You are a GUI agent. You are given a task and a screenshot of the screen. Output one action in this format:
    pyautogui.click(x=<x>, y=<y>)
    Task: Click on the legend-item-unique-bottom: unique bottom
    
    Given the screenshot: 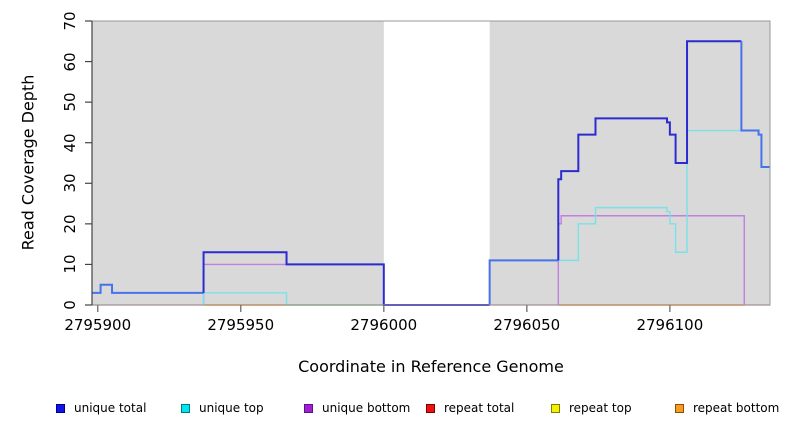 What is the action you would take?
    pyautogui.click(x=357, y=408)
    